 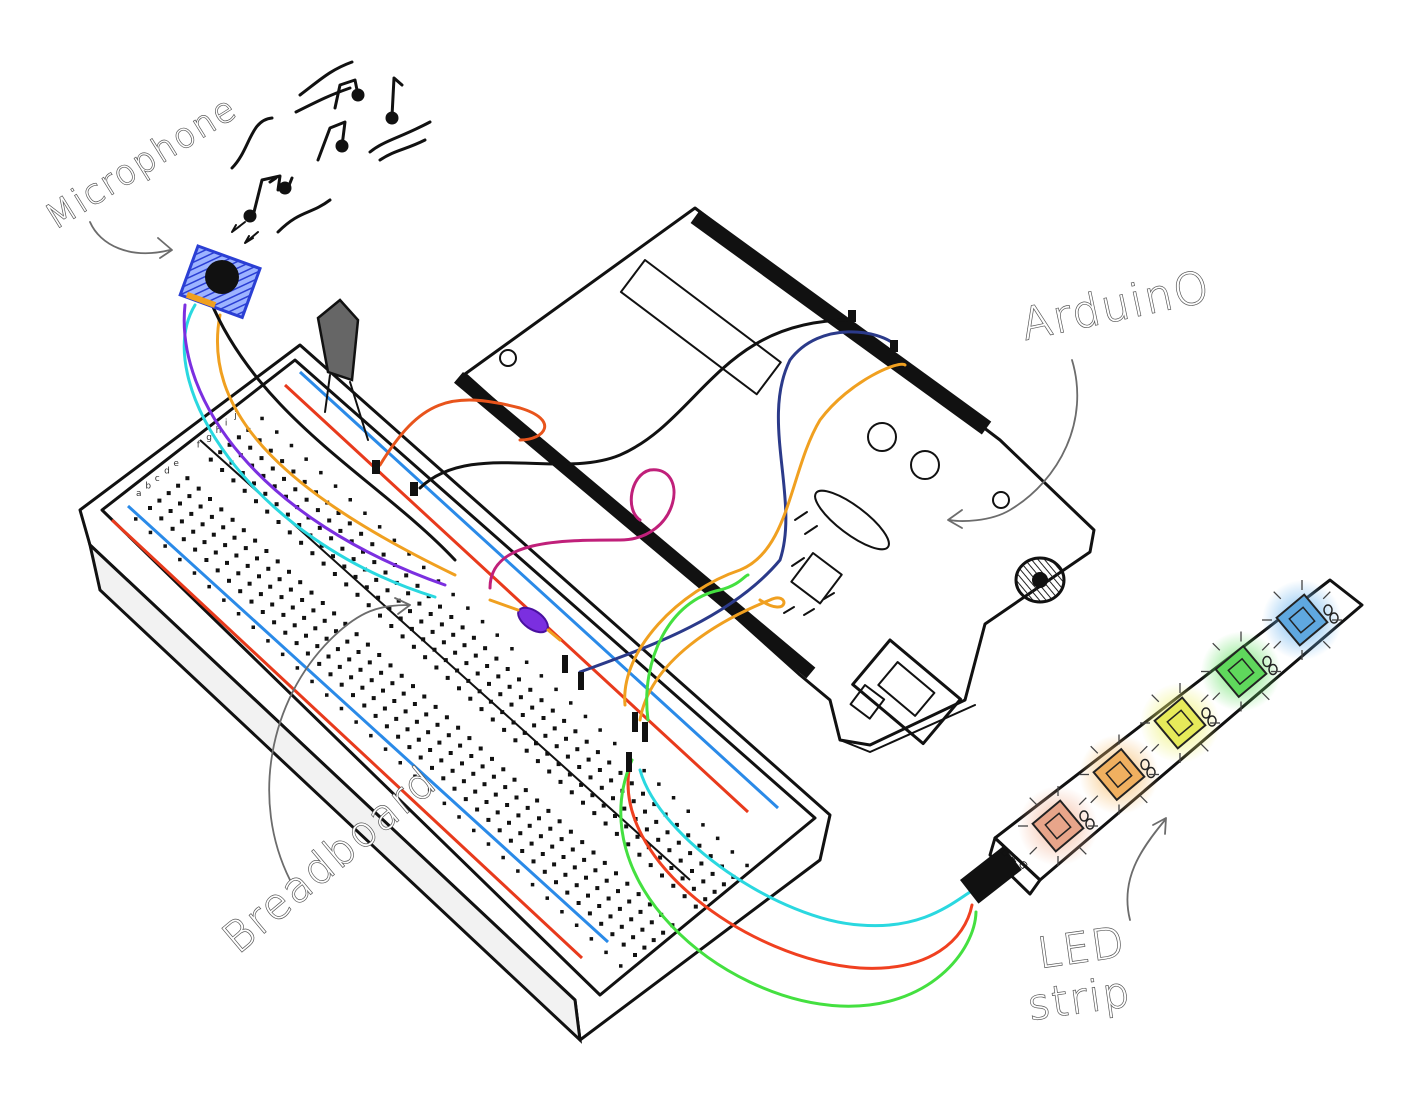 I want to click on microphone-capsule, so click(x=222, y=277).